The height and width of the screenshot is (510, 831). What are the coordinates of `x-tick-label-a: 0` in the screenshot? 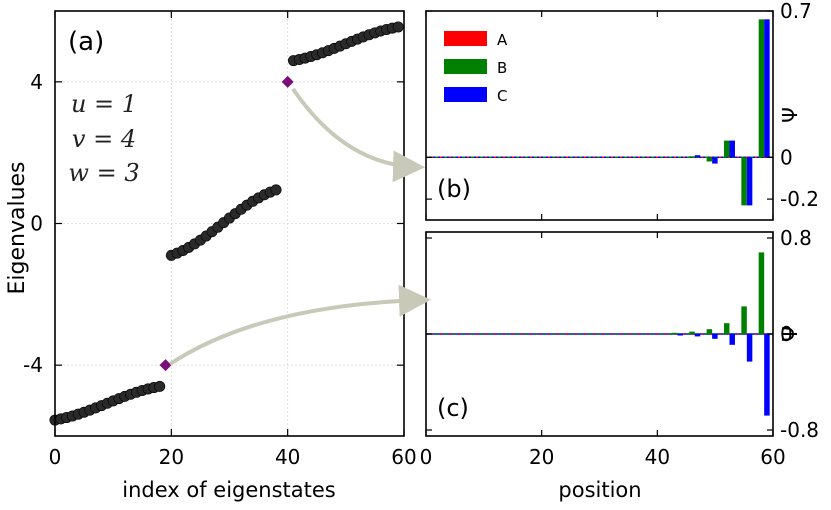 It's located at (55, 457).